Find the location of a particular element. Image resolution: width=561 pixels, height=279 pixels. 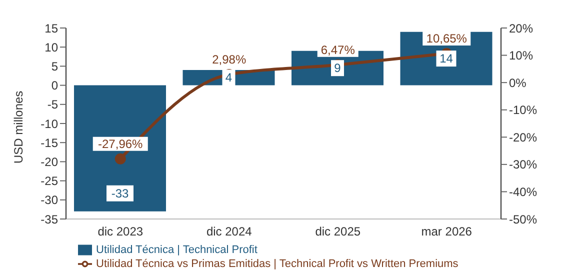

y-tick-label: 0 is located at coordinates (54, 85).